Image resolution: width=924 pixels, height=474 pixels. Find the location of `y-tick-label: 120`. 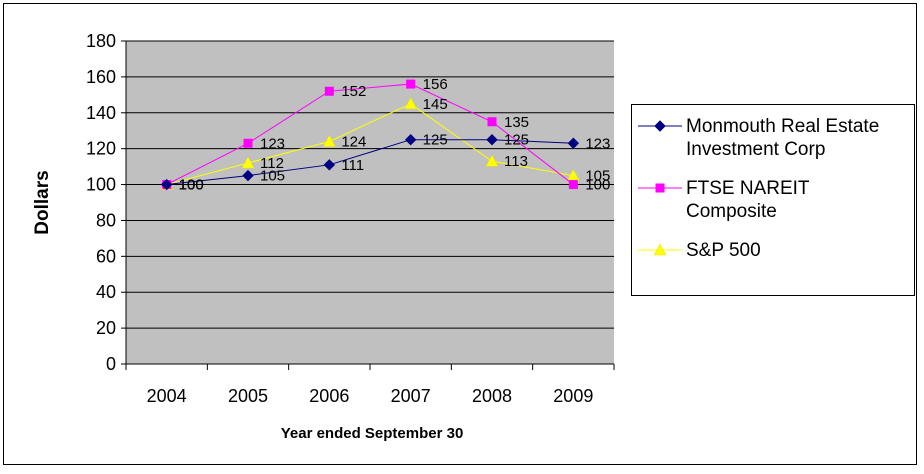

y-tick-label: 120 is located at coordinates (101, 149).